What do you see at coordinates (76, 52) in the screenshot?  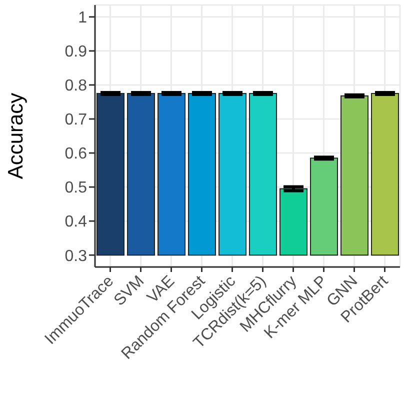 I see `y-tick-label: 0.9` at bounding box center [76, 52].